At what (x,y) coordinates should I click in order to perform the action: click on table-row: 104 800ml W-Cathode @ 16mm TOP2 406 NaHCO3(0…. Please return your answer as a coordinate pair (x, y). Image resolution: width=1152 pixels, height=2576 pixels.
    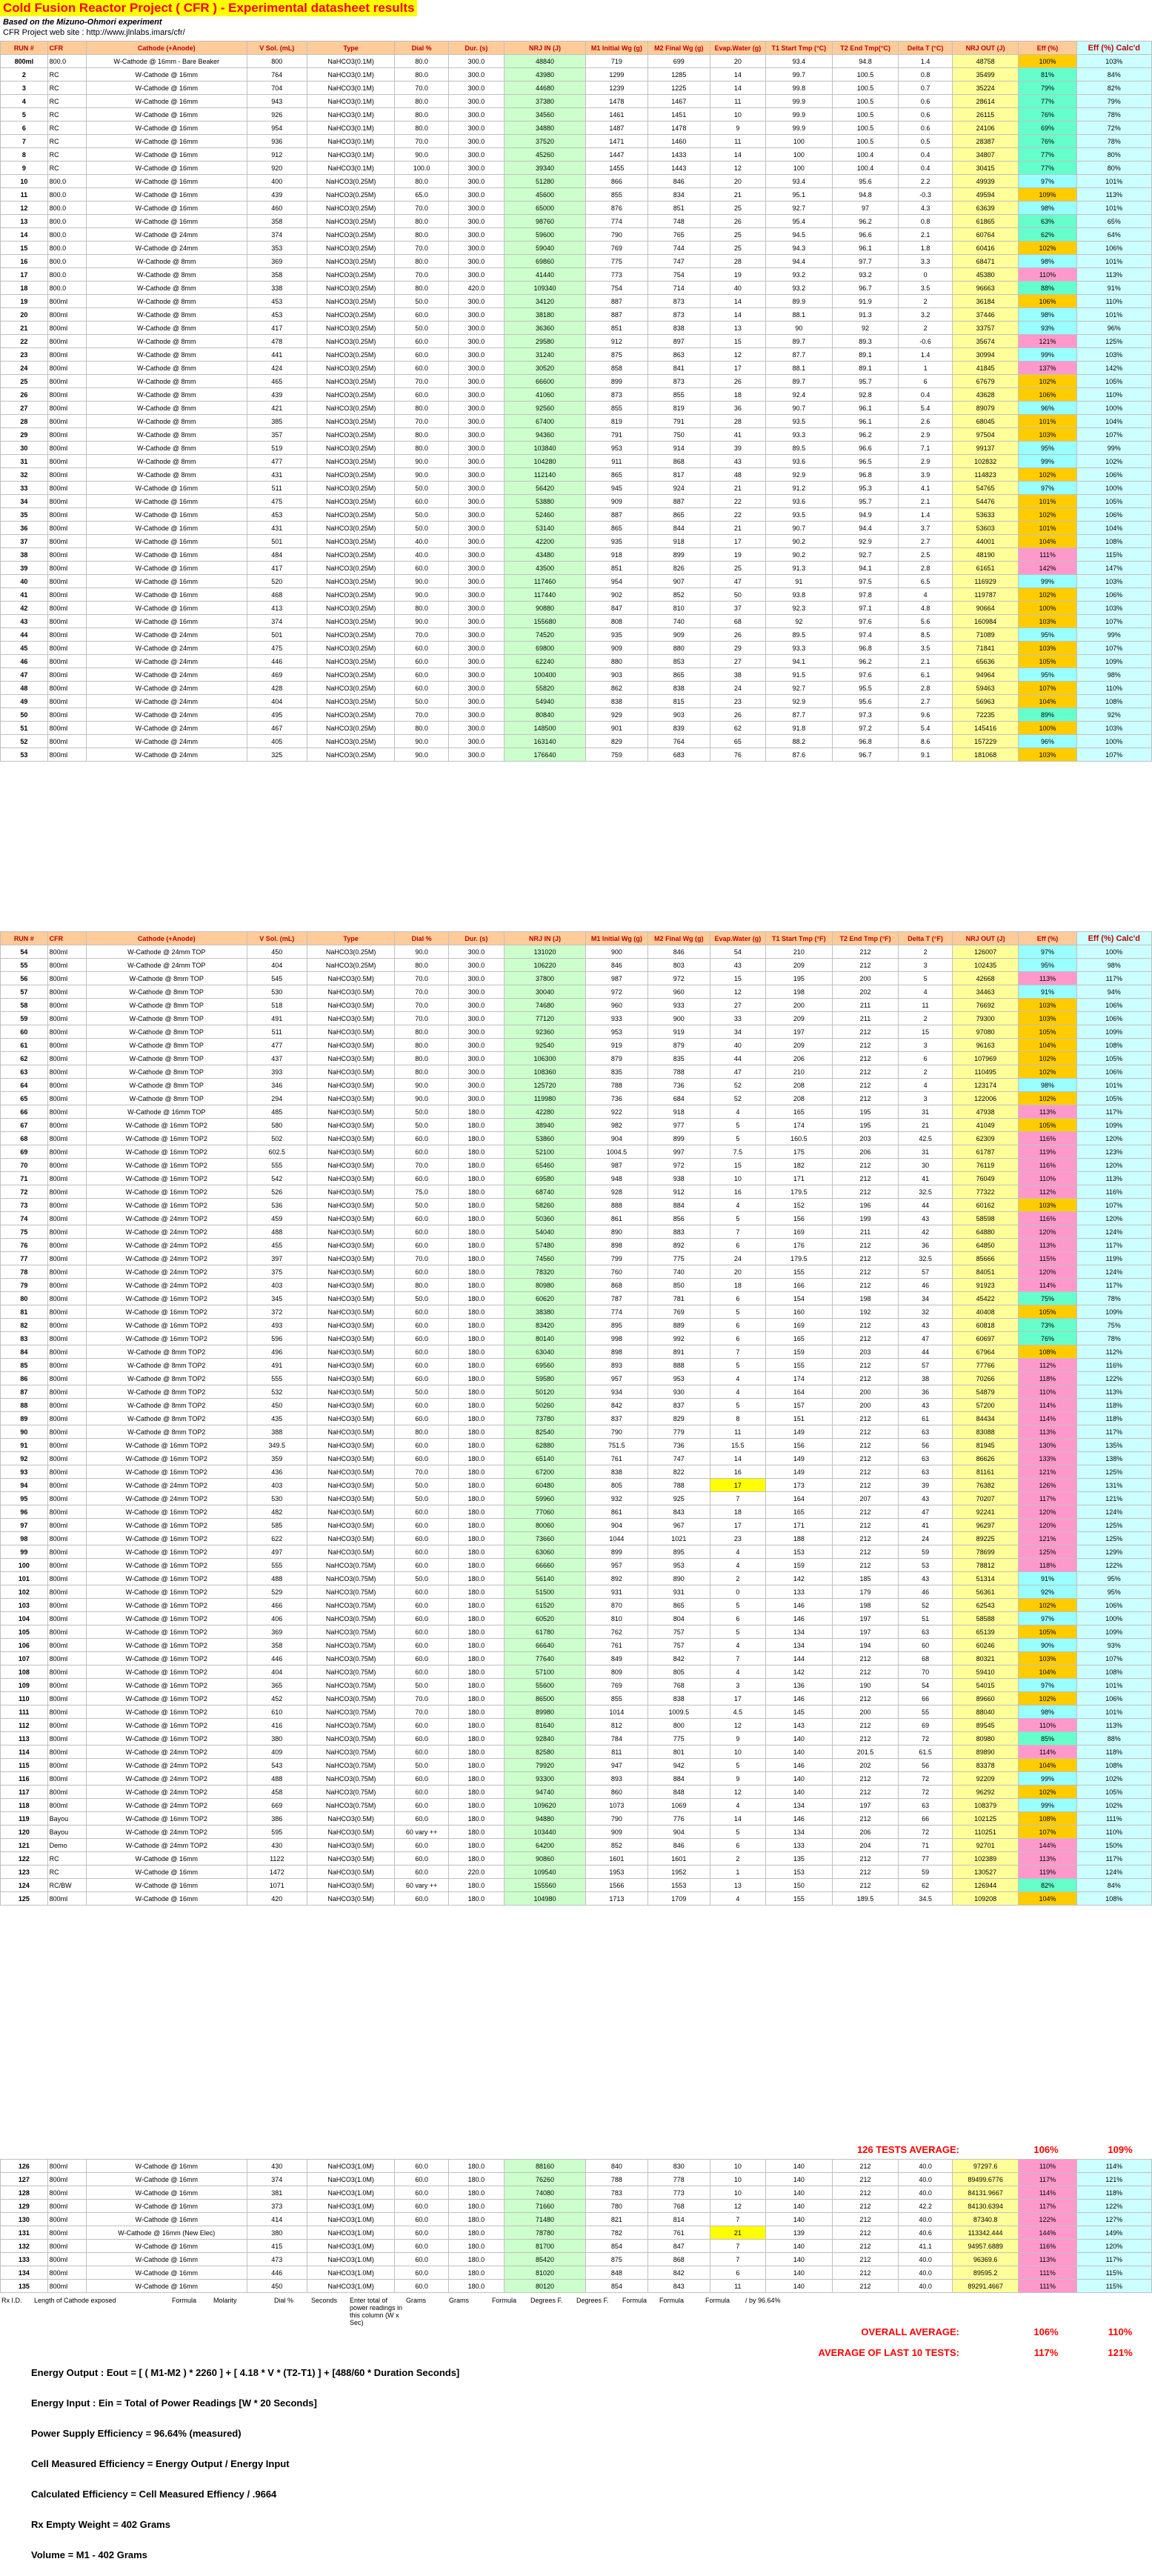
    Looking at the image, I should click on (576, 1618).